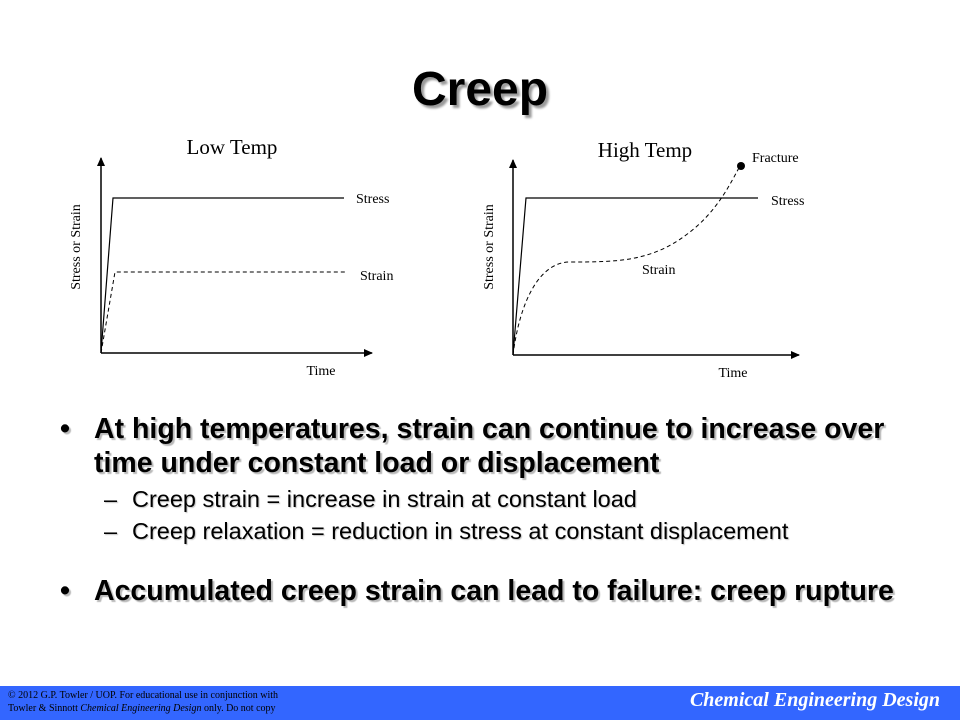 This screenshot has width=960, height=720. I want to click on slide-title: Creep, so click(480, 89).